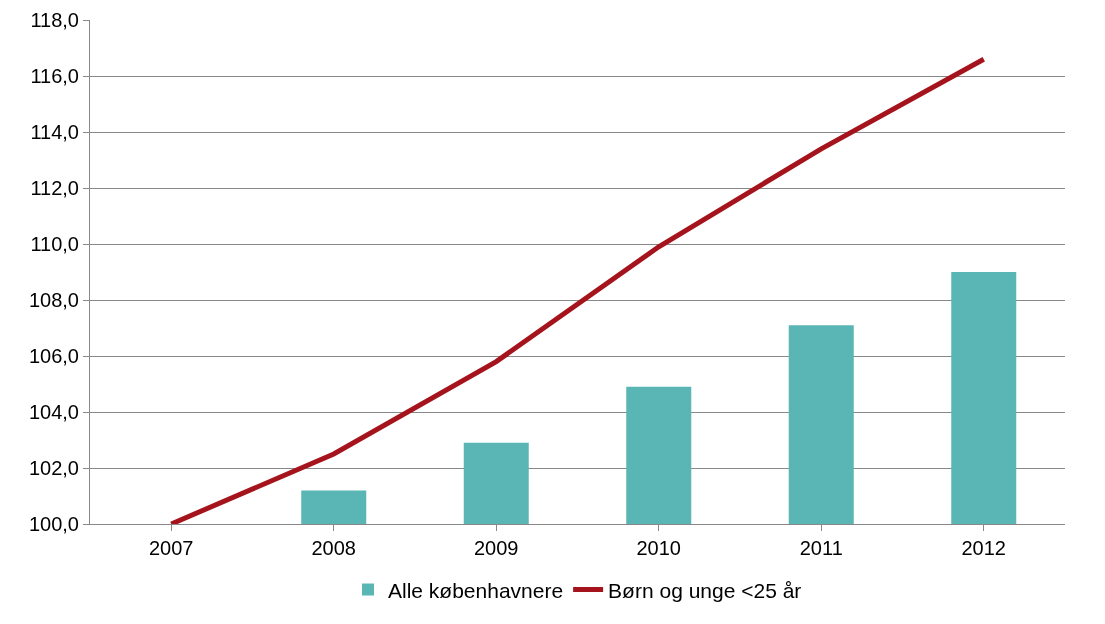  I want to click on y-tick-label: 110,0, so click(54, 244).